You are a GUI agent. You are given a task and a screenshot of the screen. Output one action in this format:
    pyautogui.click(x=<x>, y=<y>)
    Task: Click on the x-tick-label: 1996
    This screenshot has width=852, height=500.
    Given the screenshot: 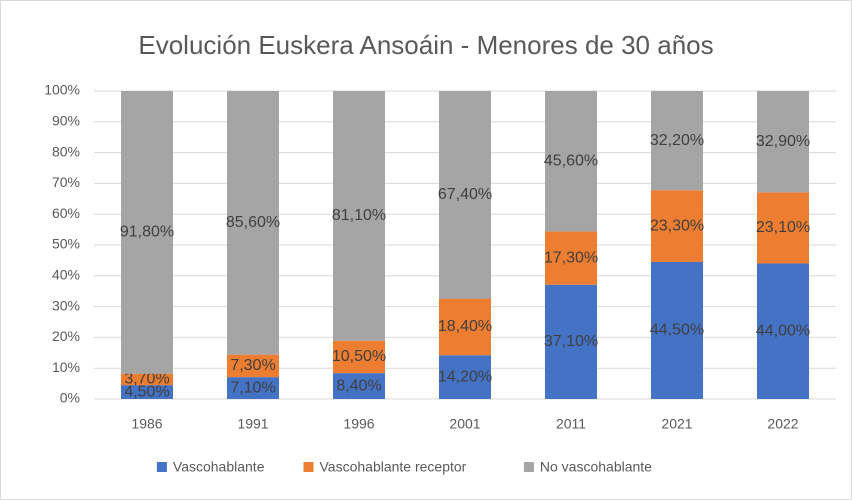 What is the action you would take?
    pyautogui.click(x=358, y=424)
    